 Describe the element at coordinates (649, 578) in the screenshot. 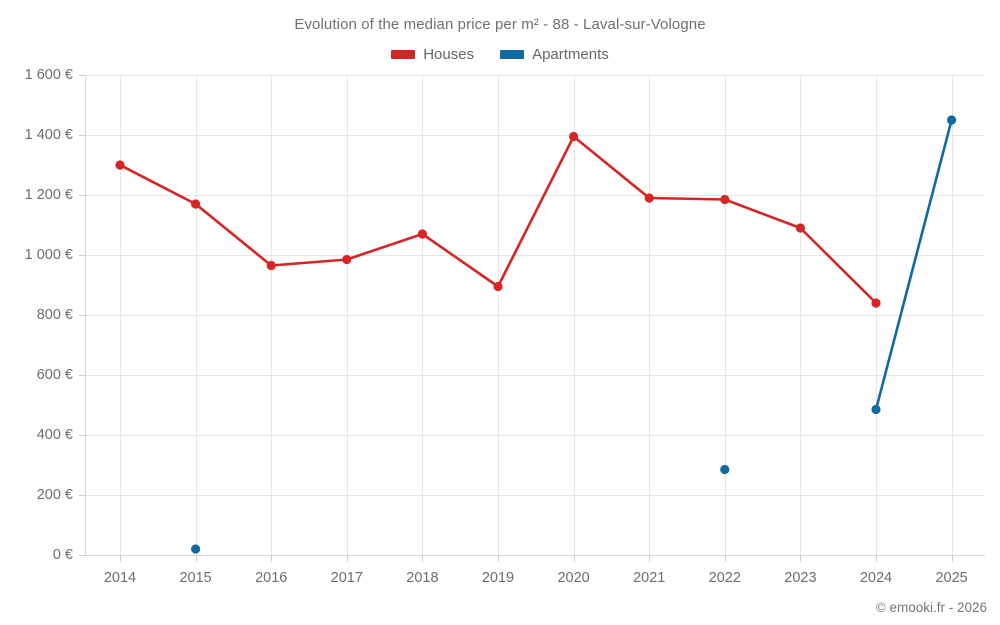

I see `x-axis-tick-label: 2021` at that location.